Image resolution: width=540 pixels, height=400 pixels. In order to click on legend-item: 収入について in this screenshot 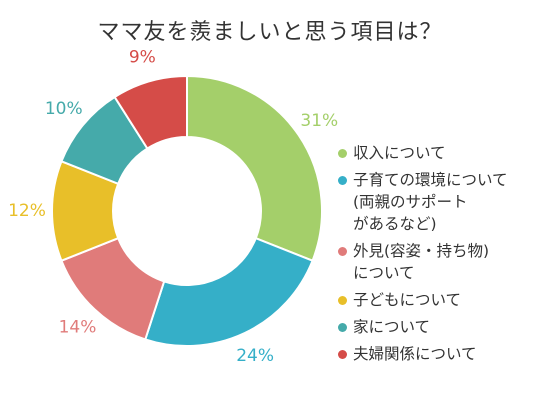, I will do `click(438, 153)`.